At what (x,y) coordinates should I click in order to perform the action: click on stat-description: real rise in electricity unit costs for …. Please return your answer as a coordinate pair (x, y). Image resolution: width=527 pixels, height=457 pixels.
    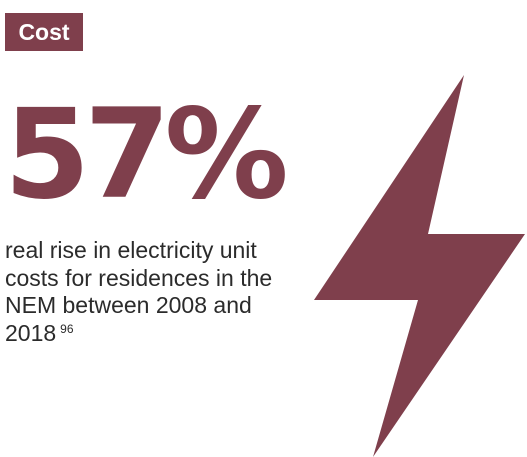
    Looking at the image, I should click on (155, 292).